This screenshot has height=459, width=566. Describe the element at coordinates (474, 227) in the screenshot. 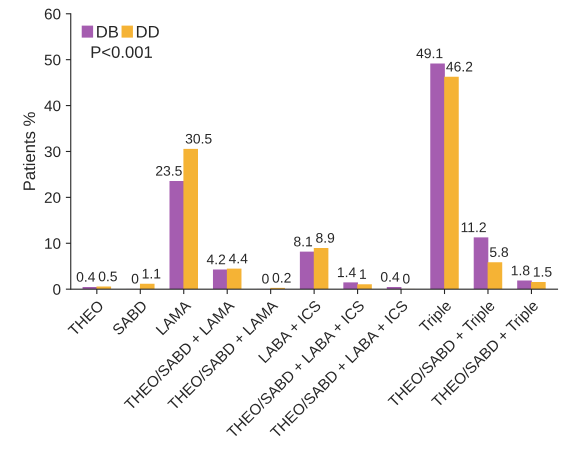

I see `data-label: 11.2` at that location.